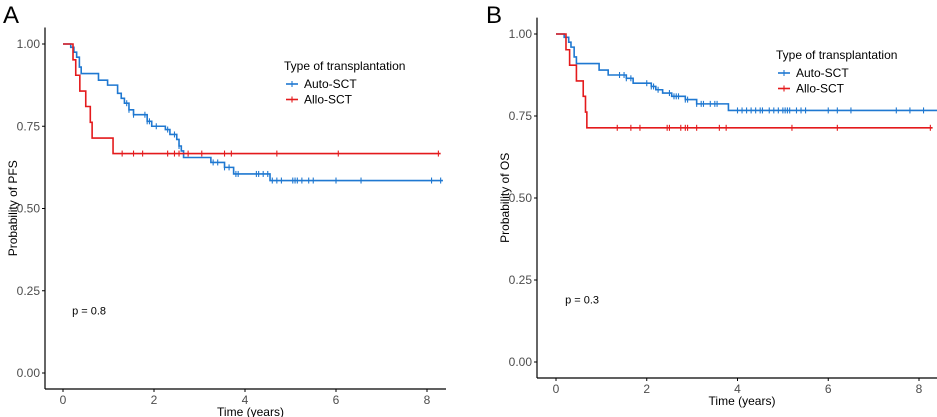 The height and width of the screenshot is (417, 937). What do you see at coordinates (89, 311) in the screenshot?
I see `p-value-annotation: p = 0.8` at bounding box center [89, 311].